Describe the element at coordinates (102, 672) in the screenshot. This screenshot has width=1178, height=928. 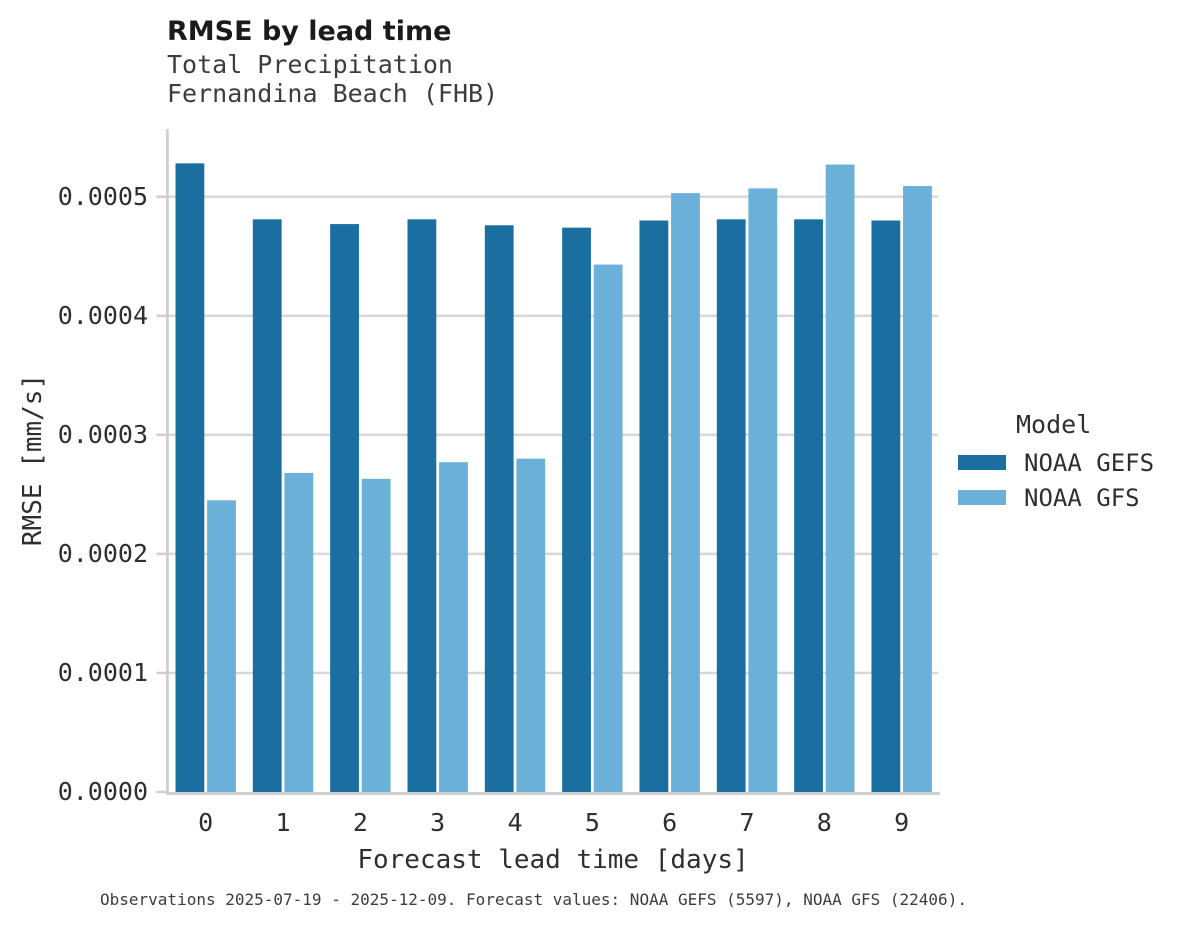
I see `y-tick-label-0.0001: 0.0001` at that location.